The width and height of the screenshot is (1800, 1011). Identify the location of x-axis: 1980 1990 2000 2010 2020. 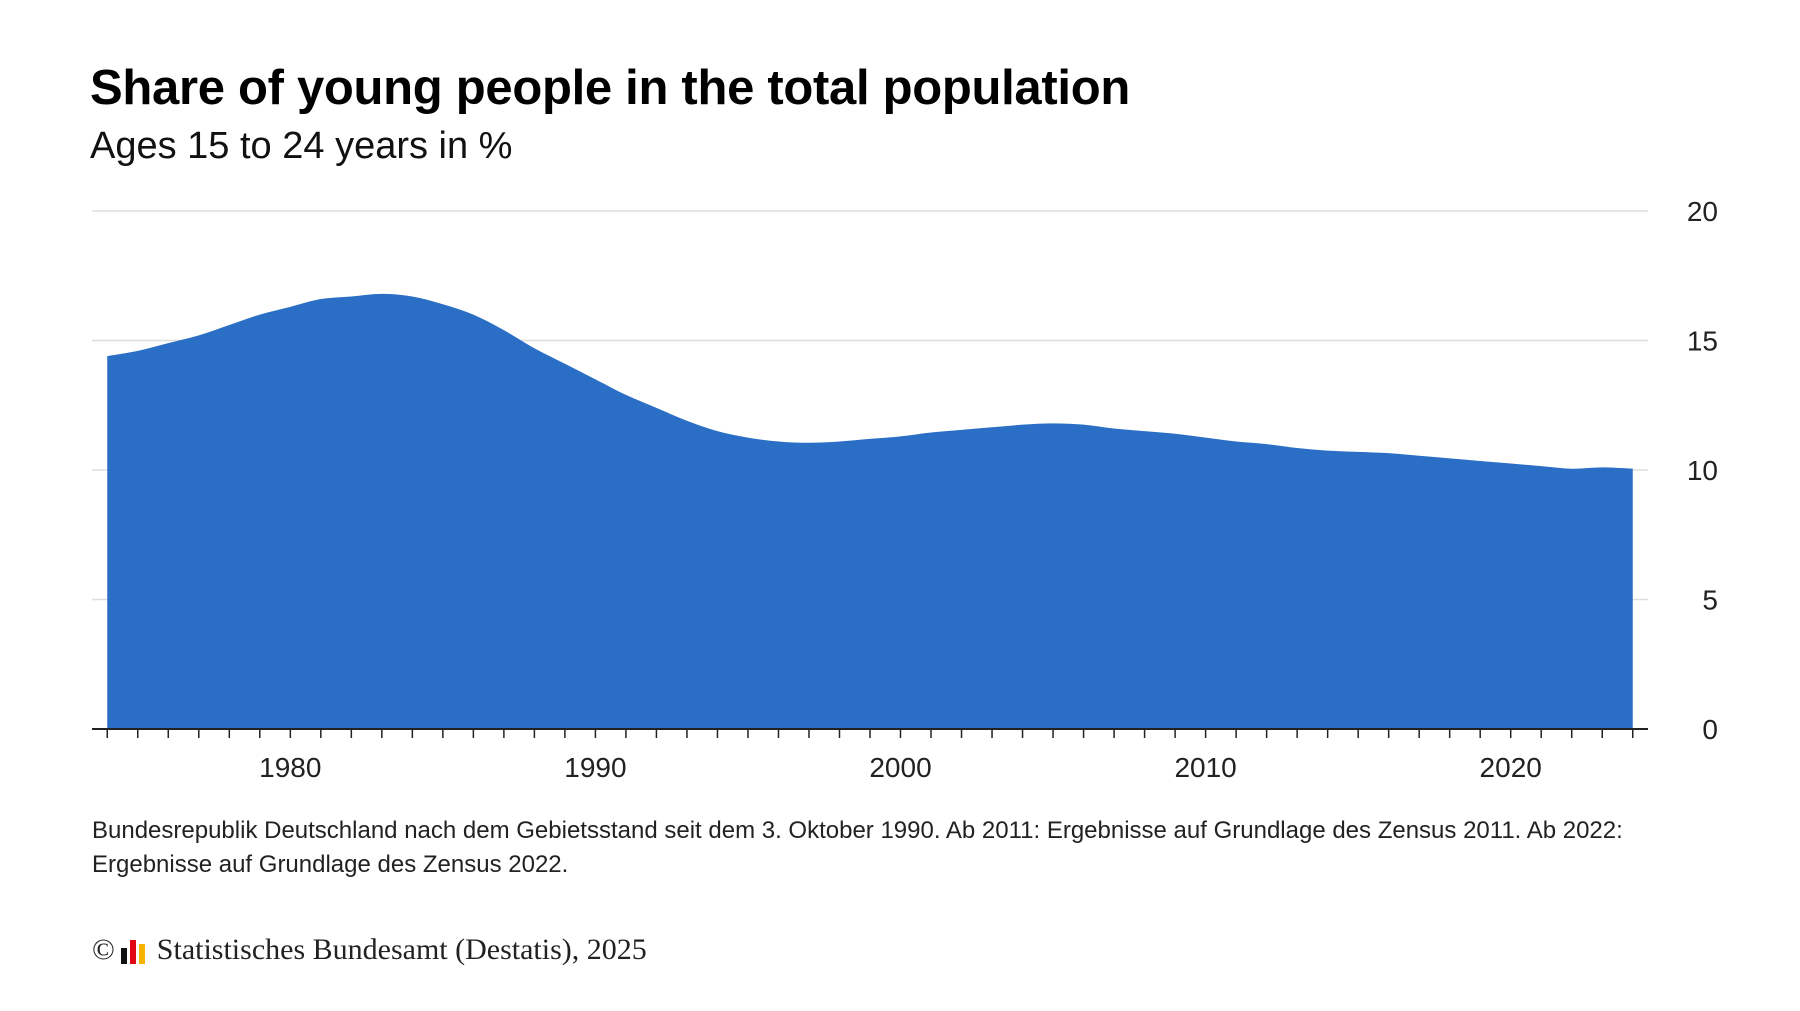
(870, 755).